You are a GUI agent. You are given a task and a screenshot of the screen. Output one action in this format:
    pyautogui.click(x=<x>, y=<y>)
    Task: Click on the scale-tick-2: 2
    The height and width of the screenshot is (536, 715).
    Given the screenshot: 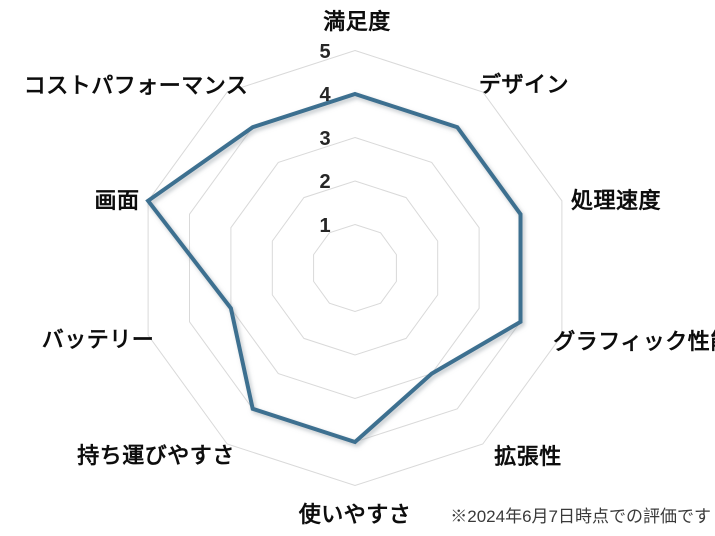 What is the action you would take?
    pyautogui.click(x=325, y=182)
    